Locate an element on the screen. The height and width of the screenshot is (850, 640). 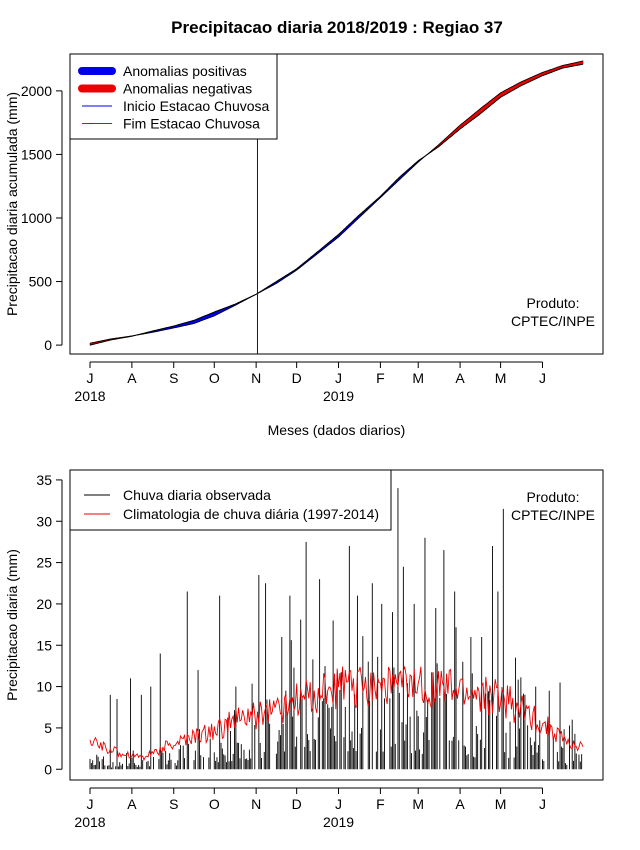
p1-y-tick-label: 1000 is located at coordinates (36, 218).